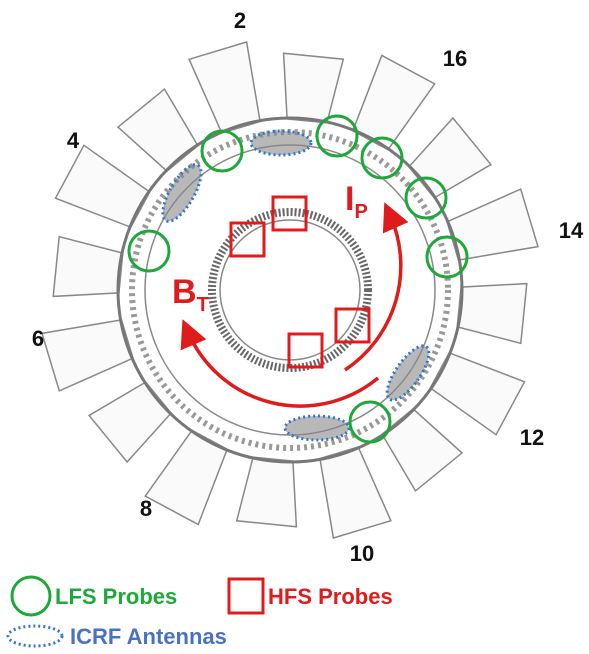  Describe the element at coordinates (356, 201) in the screenshot. I see `ip-label: IP` at that location.